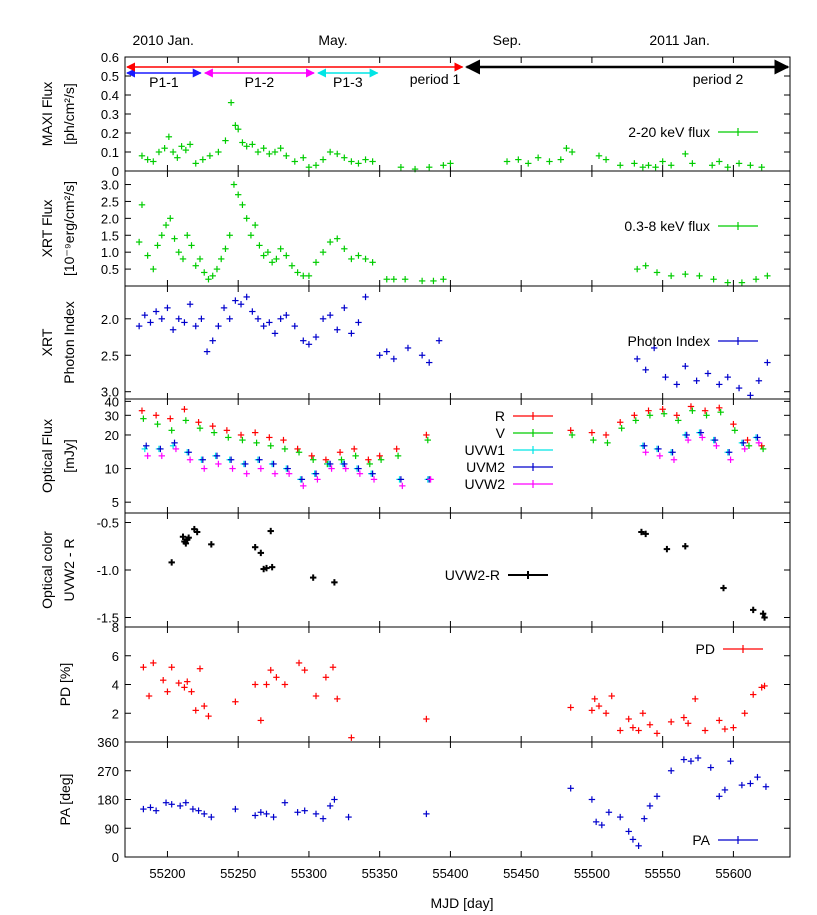  What do you see at coordinates (435, 79) in the screenshot?
I see `period-label: period 1` at bounding box center [435, 79].